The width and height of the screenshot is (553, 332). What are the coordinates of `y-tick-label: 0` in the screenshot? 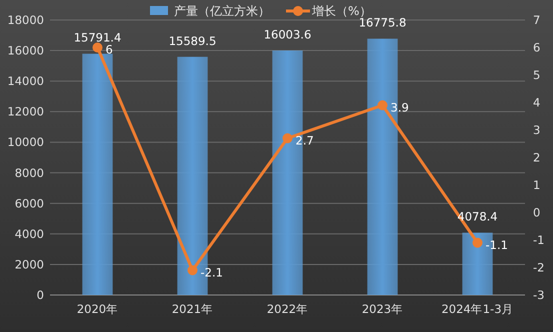 It's located at (40, 295).